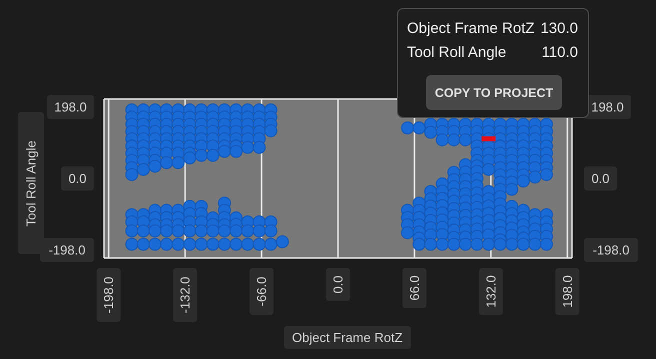 The image size is (656, 359). What do you see at coordinates (262, 291) in the screenshot?
I see `x-tick-label: -66.0` at bounding box center [262, 291].